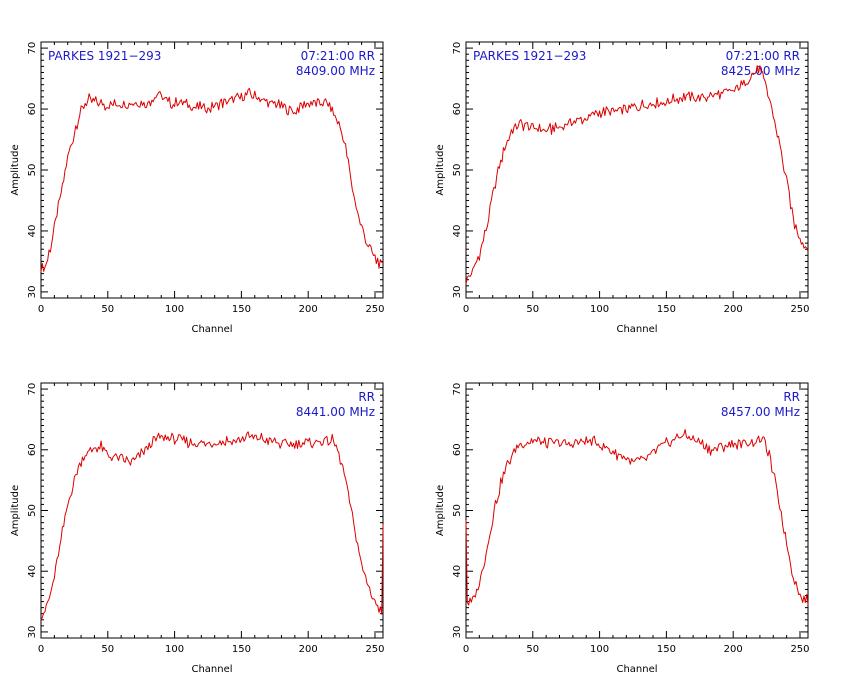 Image resolution: width=850 pixels, height=680 pixels. Describe the element at coordinates (335, 412) in the screenshot. I see `frequency-label: 8441.00 MHz` at that location.